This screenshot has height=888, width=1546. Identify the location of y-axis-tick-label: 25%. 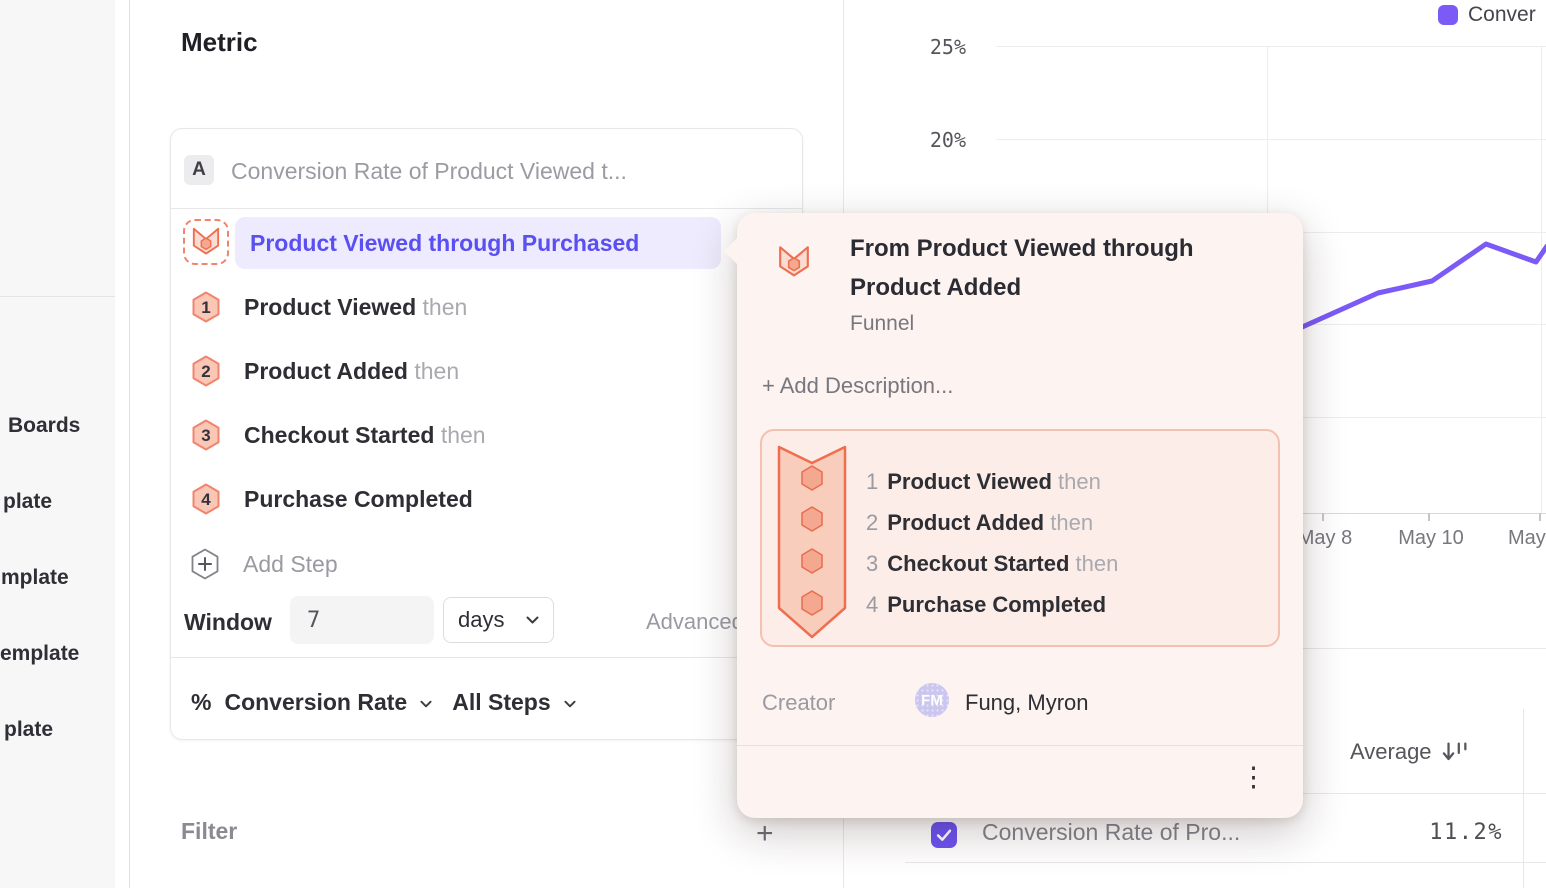
(947, 47).